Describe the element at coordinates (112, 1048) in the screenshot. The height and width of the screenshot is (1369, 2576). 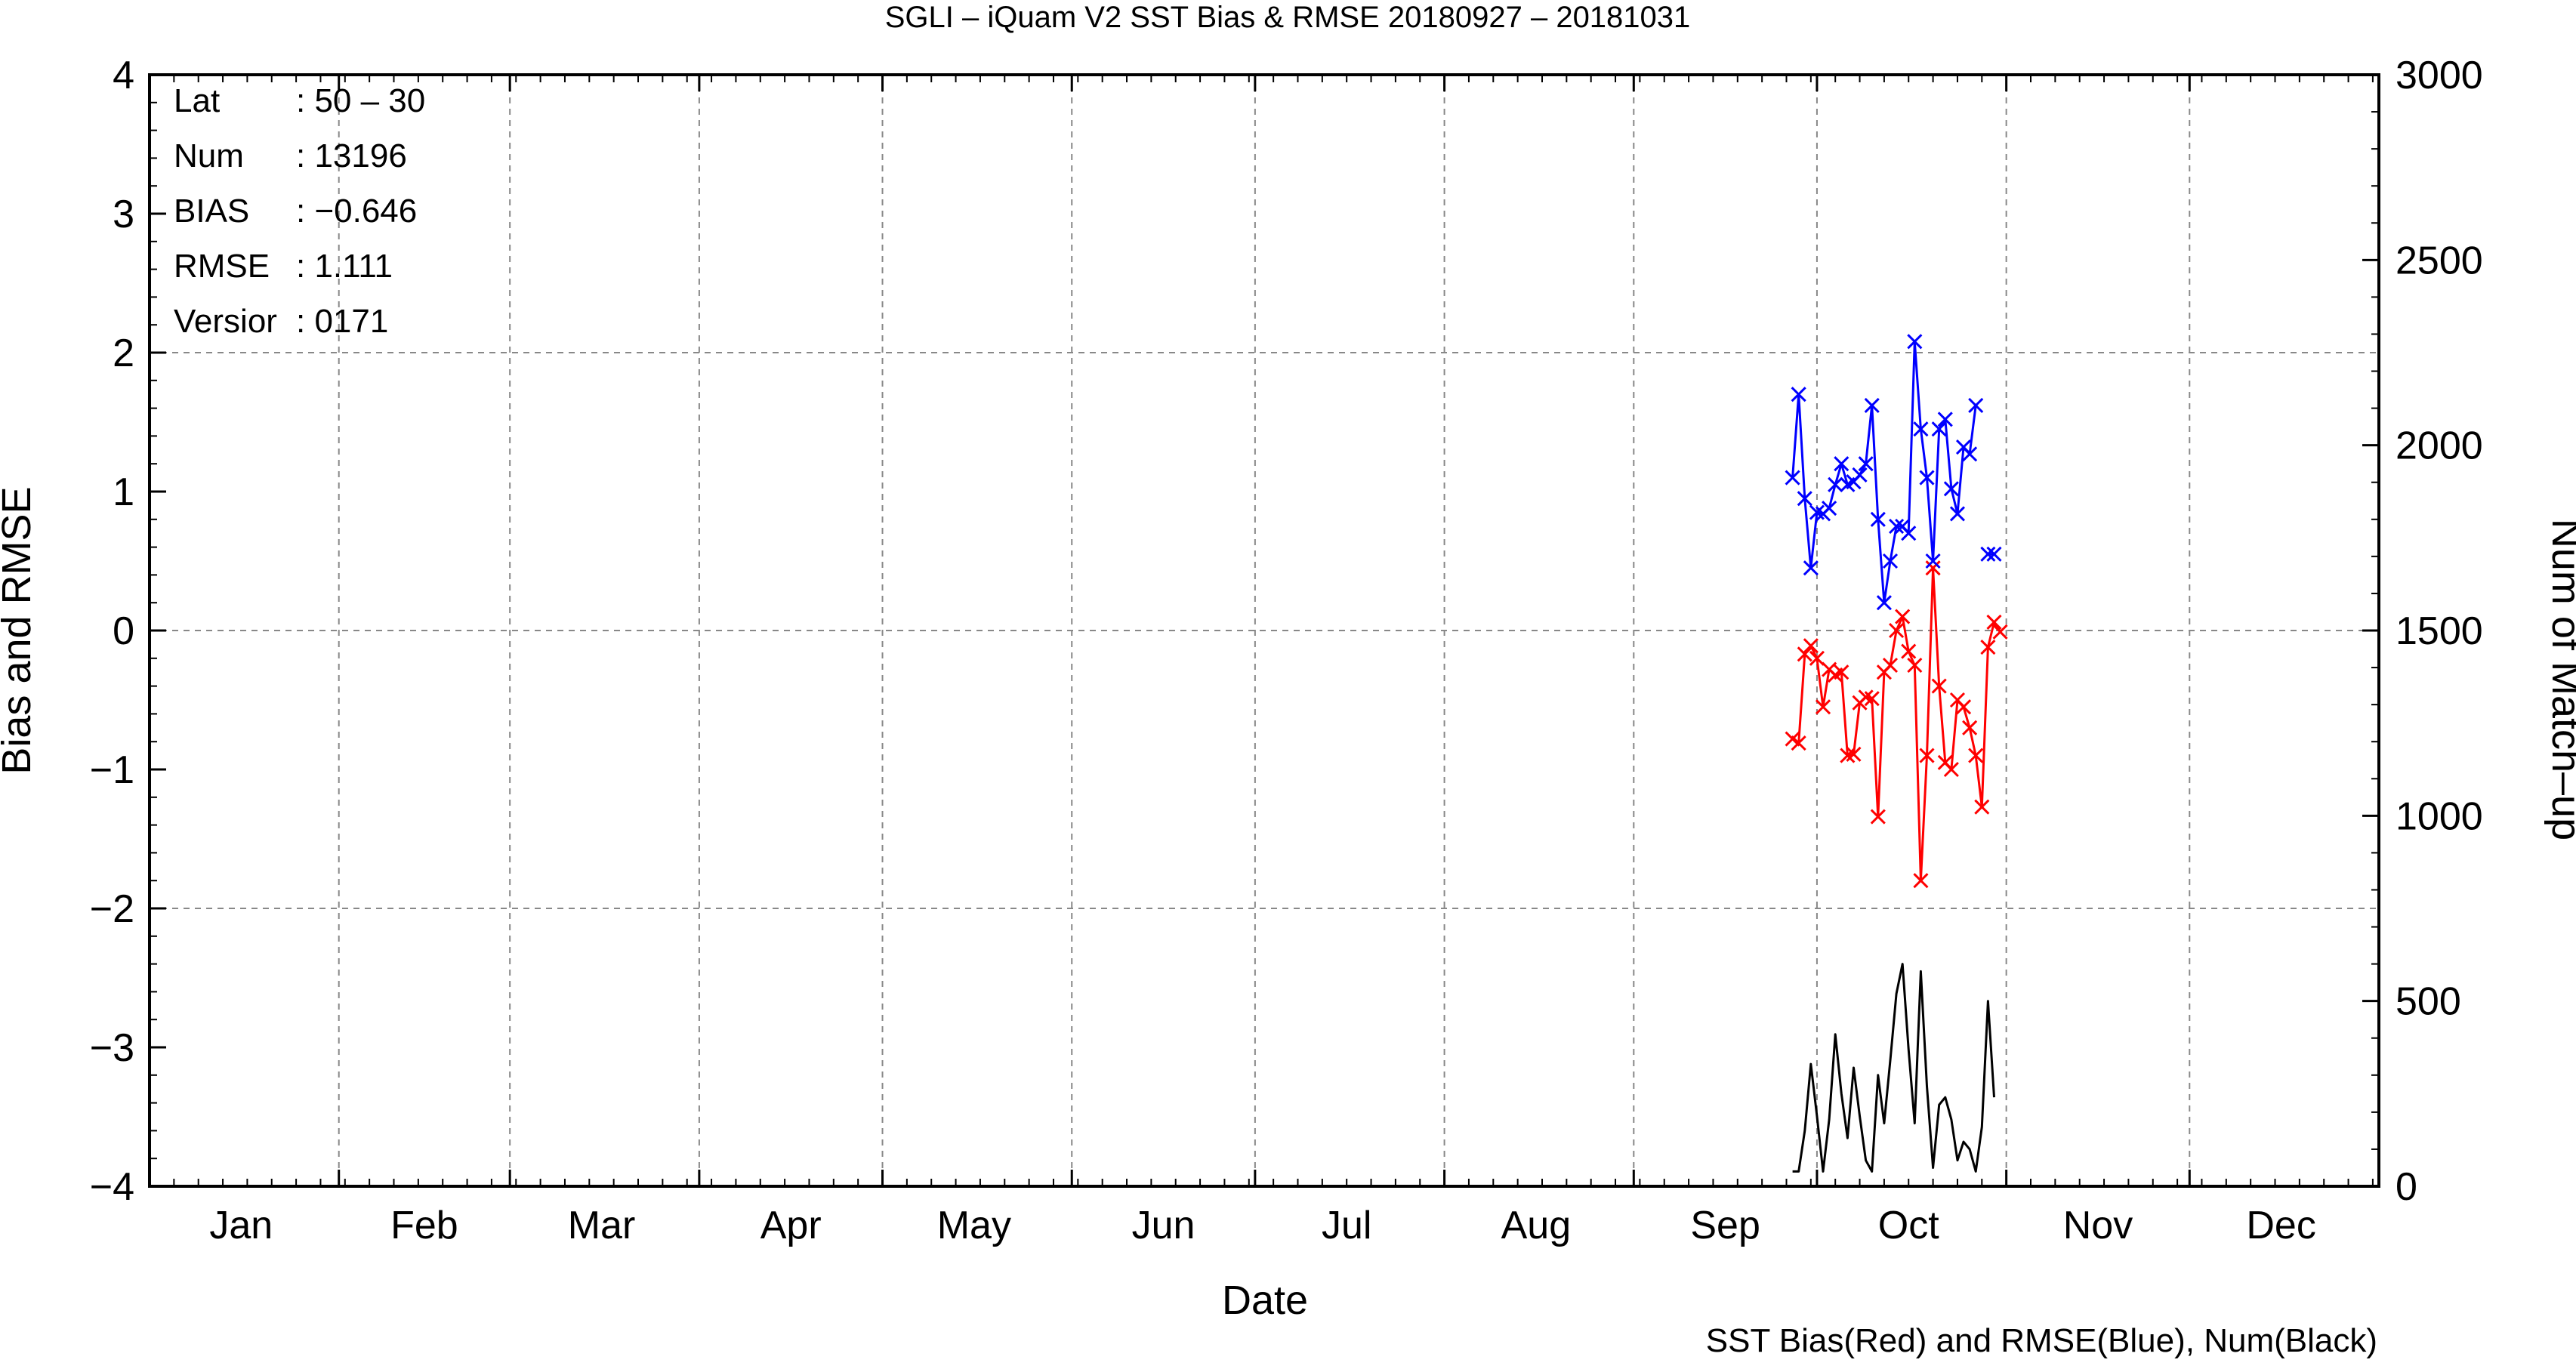
I see `y-tick-label: −3` at that location.